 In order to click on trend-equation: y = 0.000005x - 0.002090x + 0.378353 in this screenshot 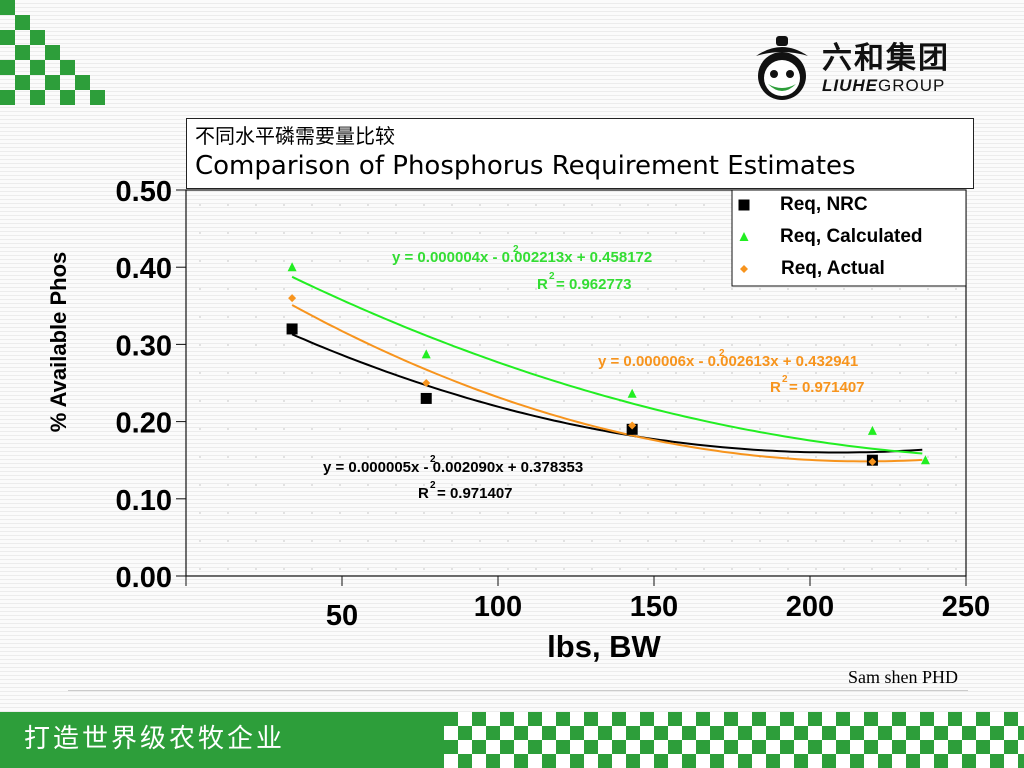, I will do `click(453, 467)`.